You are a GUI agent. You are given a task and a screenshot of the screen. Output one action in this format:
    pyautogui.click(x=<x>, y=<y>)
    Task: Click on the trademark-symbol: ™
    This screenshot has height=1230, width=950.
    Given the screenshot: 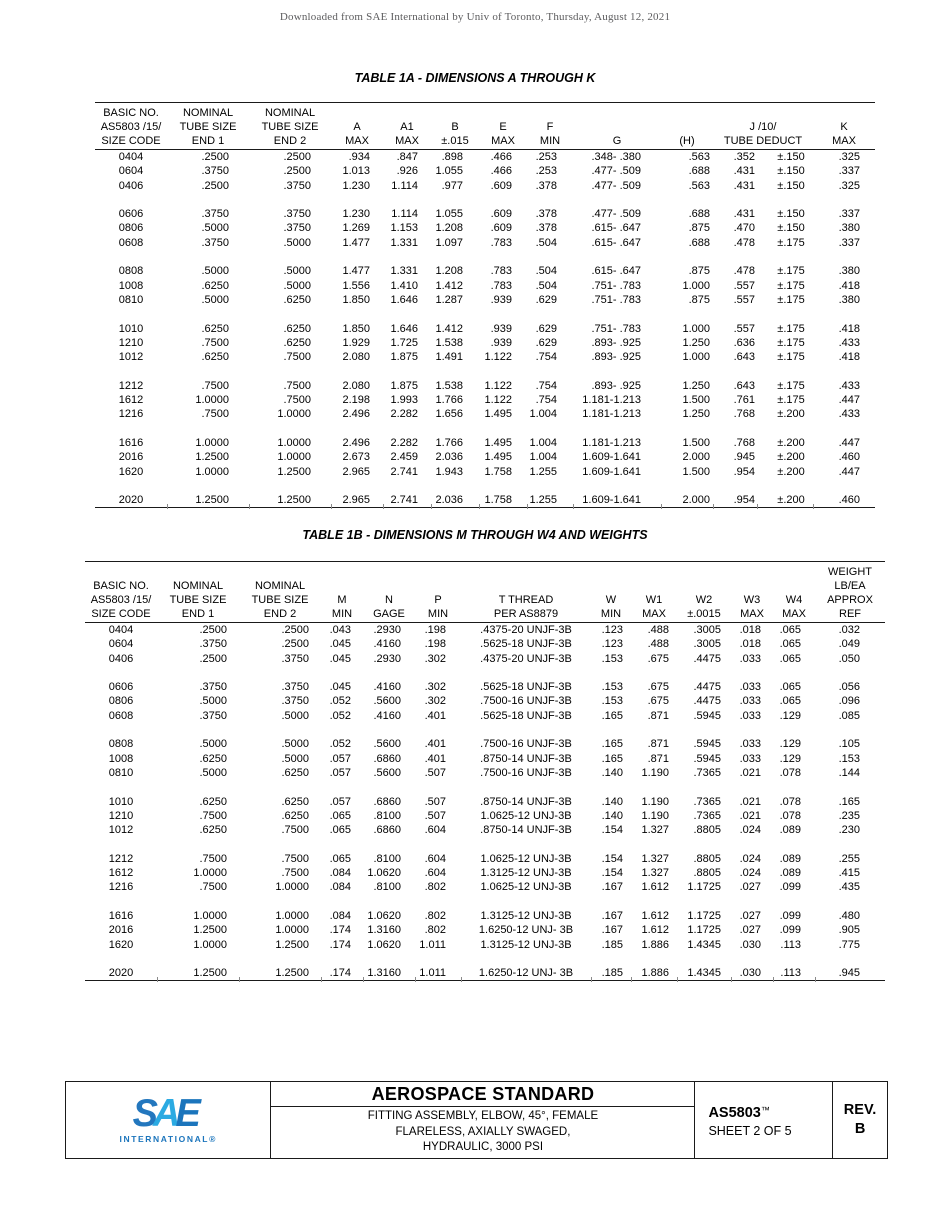 What is the action you would take?
    pyautogui.click(x=765, y=1110)
    